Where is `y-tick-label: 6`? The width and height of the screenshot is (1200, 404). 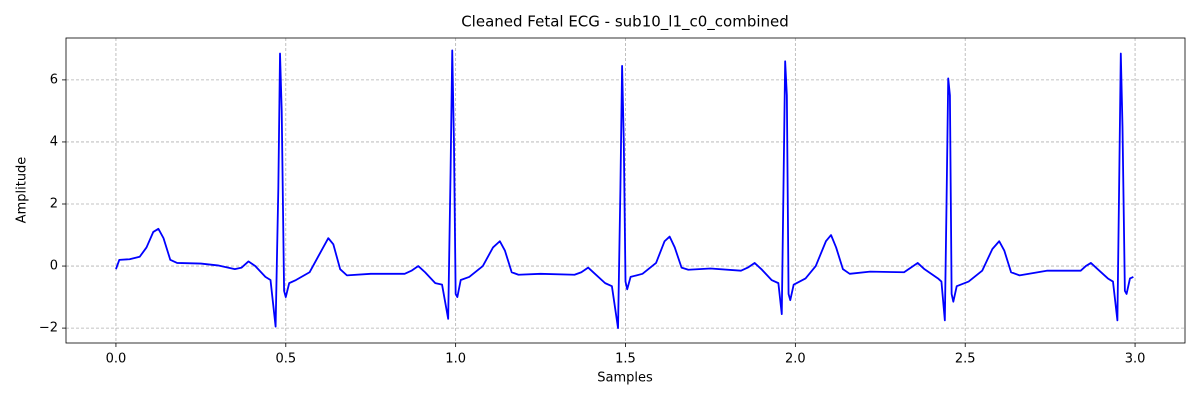
y-tick-label: 6 is located at coordinates (54, 79).